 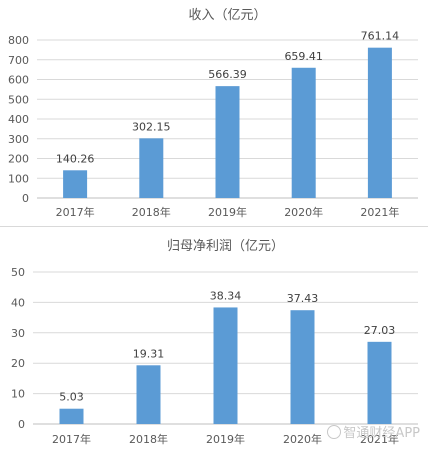 I want to click on chart2-x-tick-label: 2018年, so click(x=148, y=439).